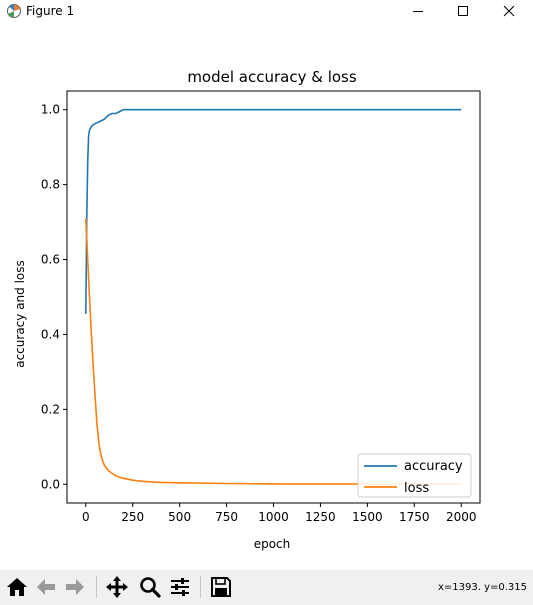 The width and height of the screenshot is (533, 605). I want to click on minimize-button, so click(418, 11).